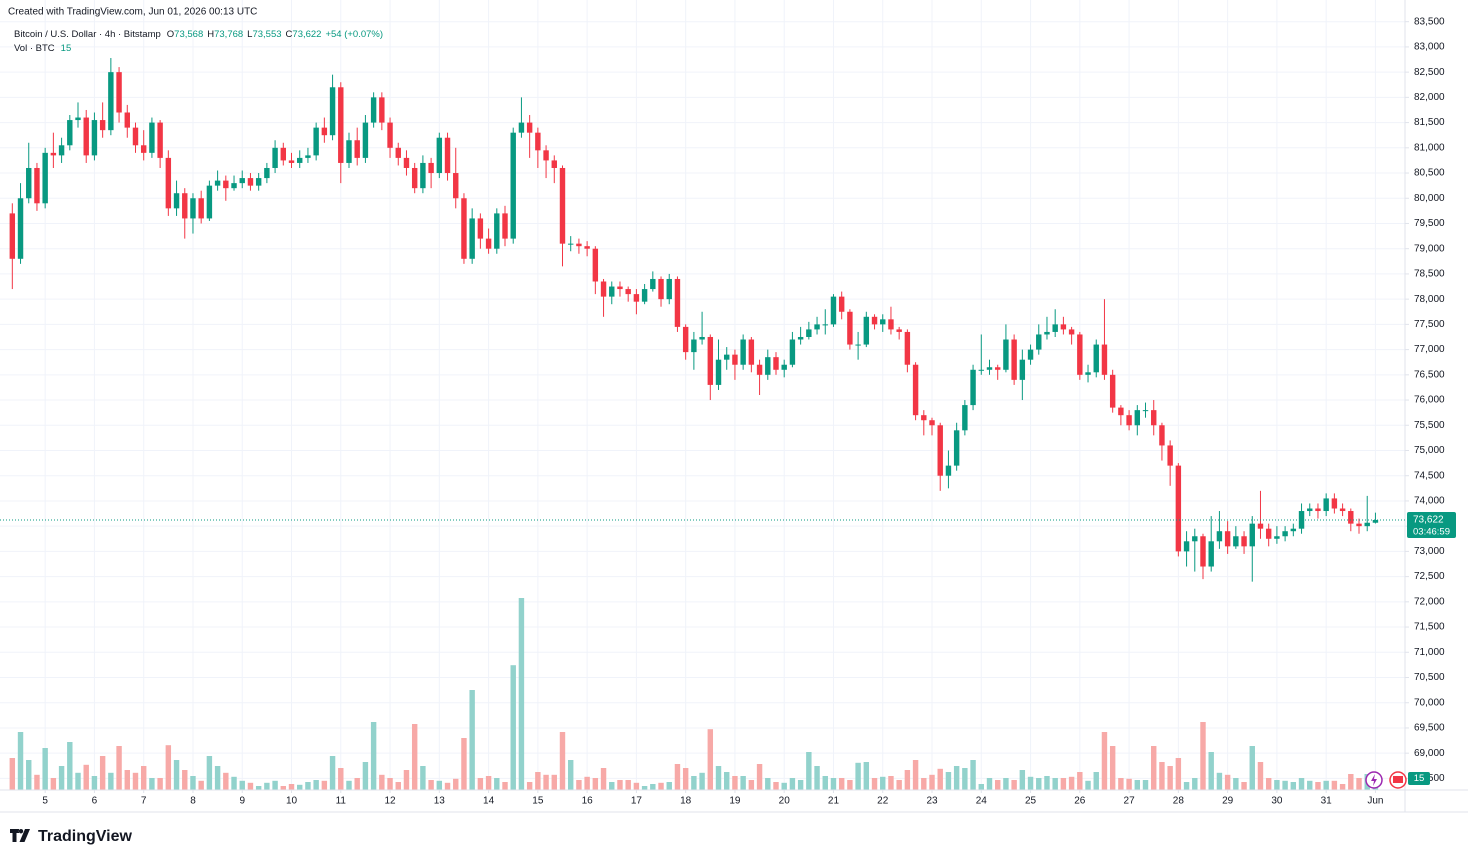 The image size is (1468, 861). Describe the element at coordinates (1429, 551) in the screenshot. I see `y-tick-label: 73,000` at that location.